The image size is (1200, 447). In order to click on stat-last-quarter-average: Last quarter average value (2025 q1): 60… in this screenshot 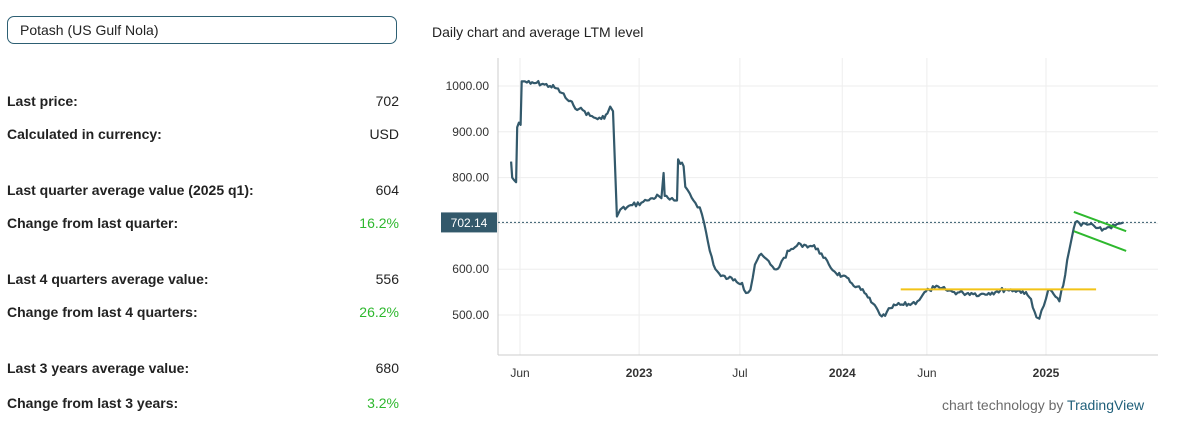, I will do `click(203, 190)`.